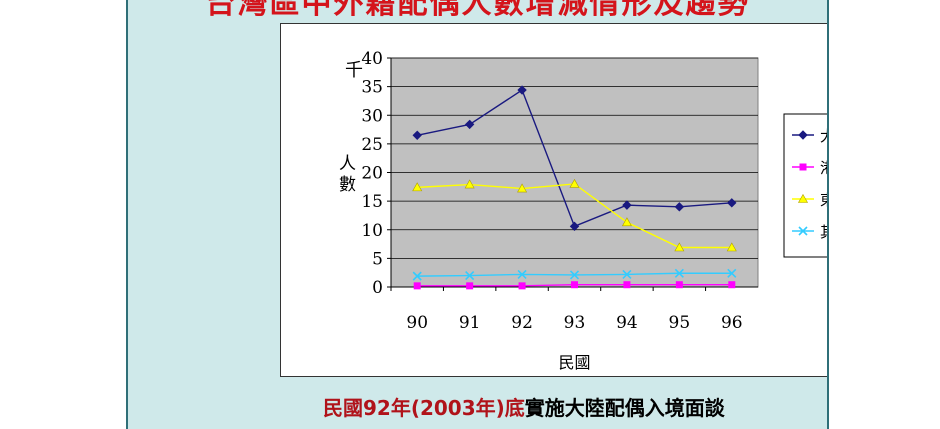  What do you see at coordinates (372, 202) in the screenshot?
I see `y-tick-label: 15` at bounding box center [372, 202].